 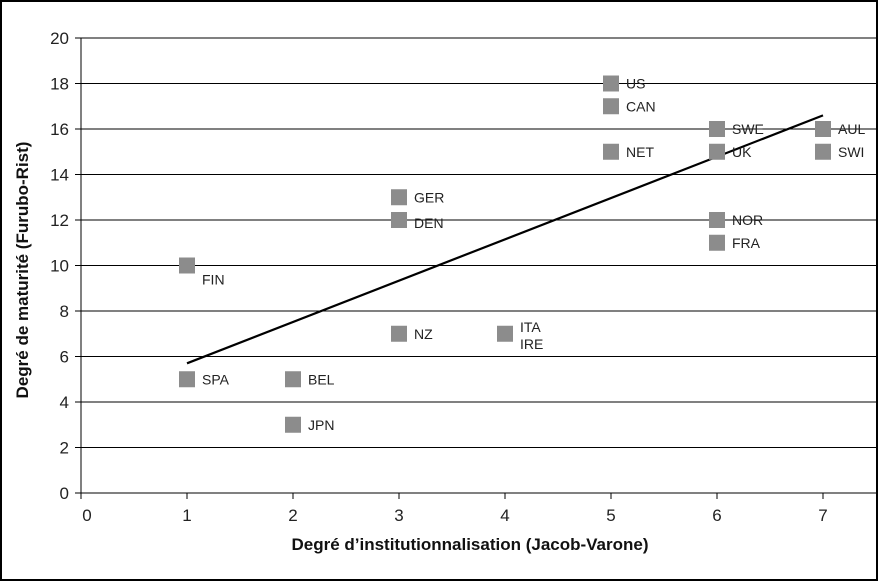 I want to click on y-tick-label: 16, so click(x=59, y=129).